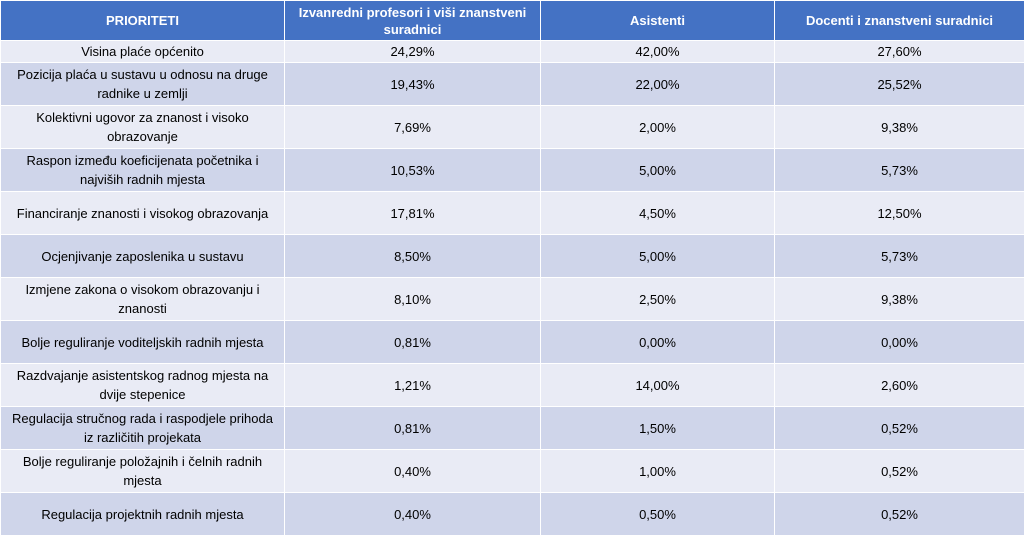 Image resolution: width=1024 pixels, height=554 pixels. Describe the element at coordinates (657, 51) in the screenshot. I see `assistants-value: 42,00%` at that location.